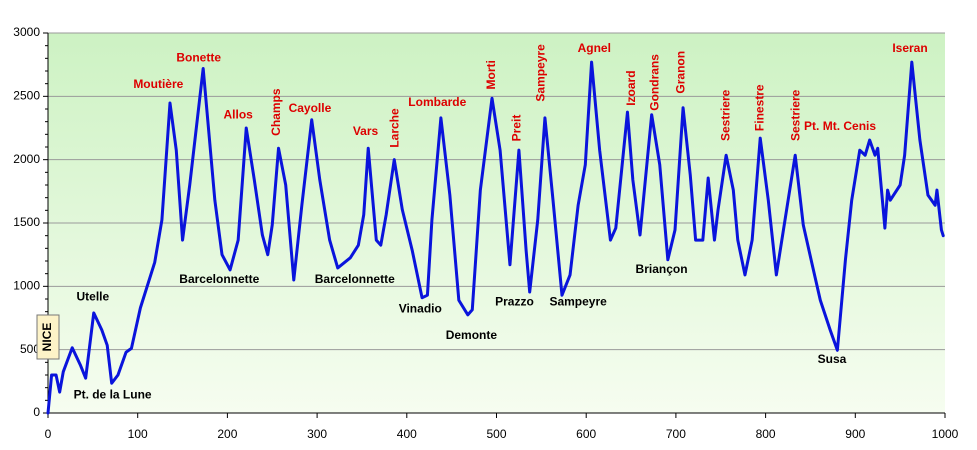 Image resolution: width=977 pixels, height=450 pixels. What do you see at coordinates (437, 102) in the screenshot?
I see `place-label: Lombarde` at bounding box center [437, 102].